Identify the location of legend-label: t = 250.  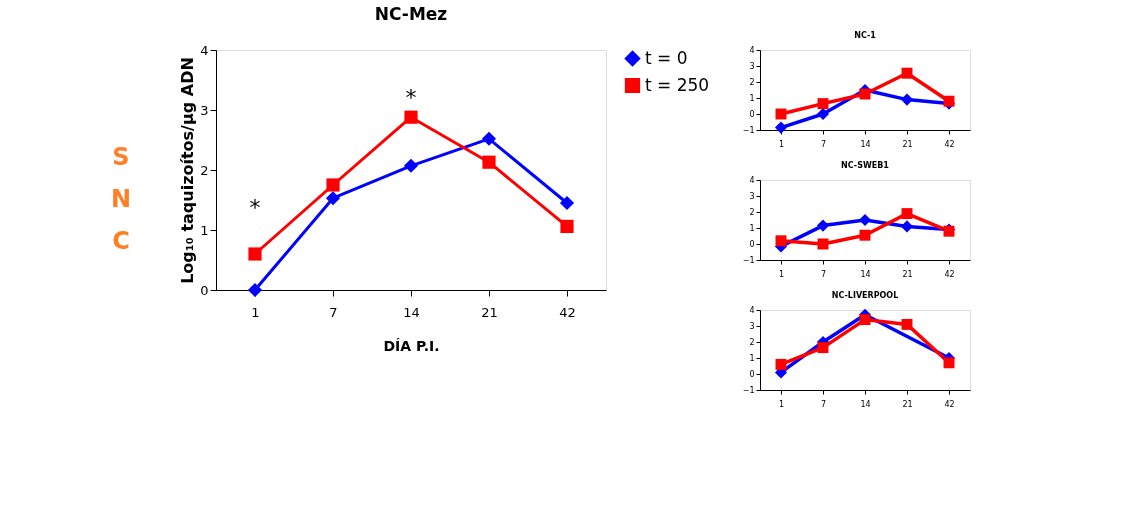
(677, 84).